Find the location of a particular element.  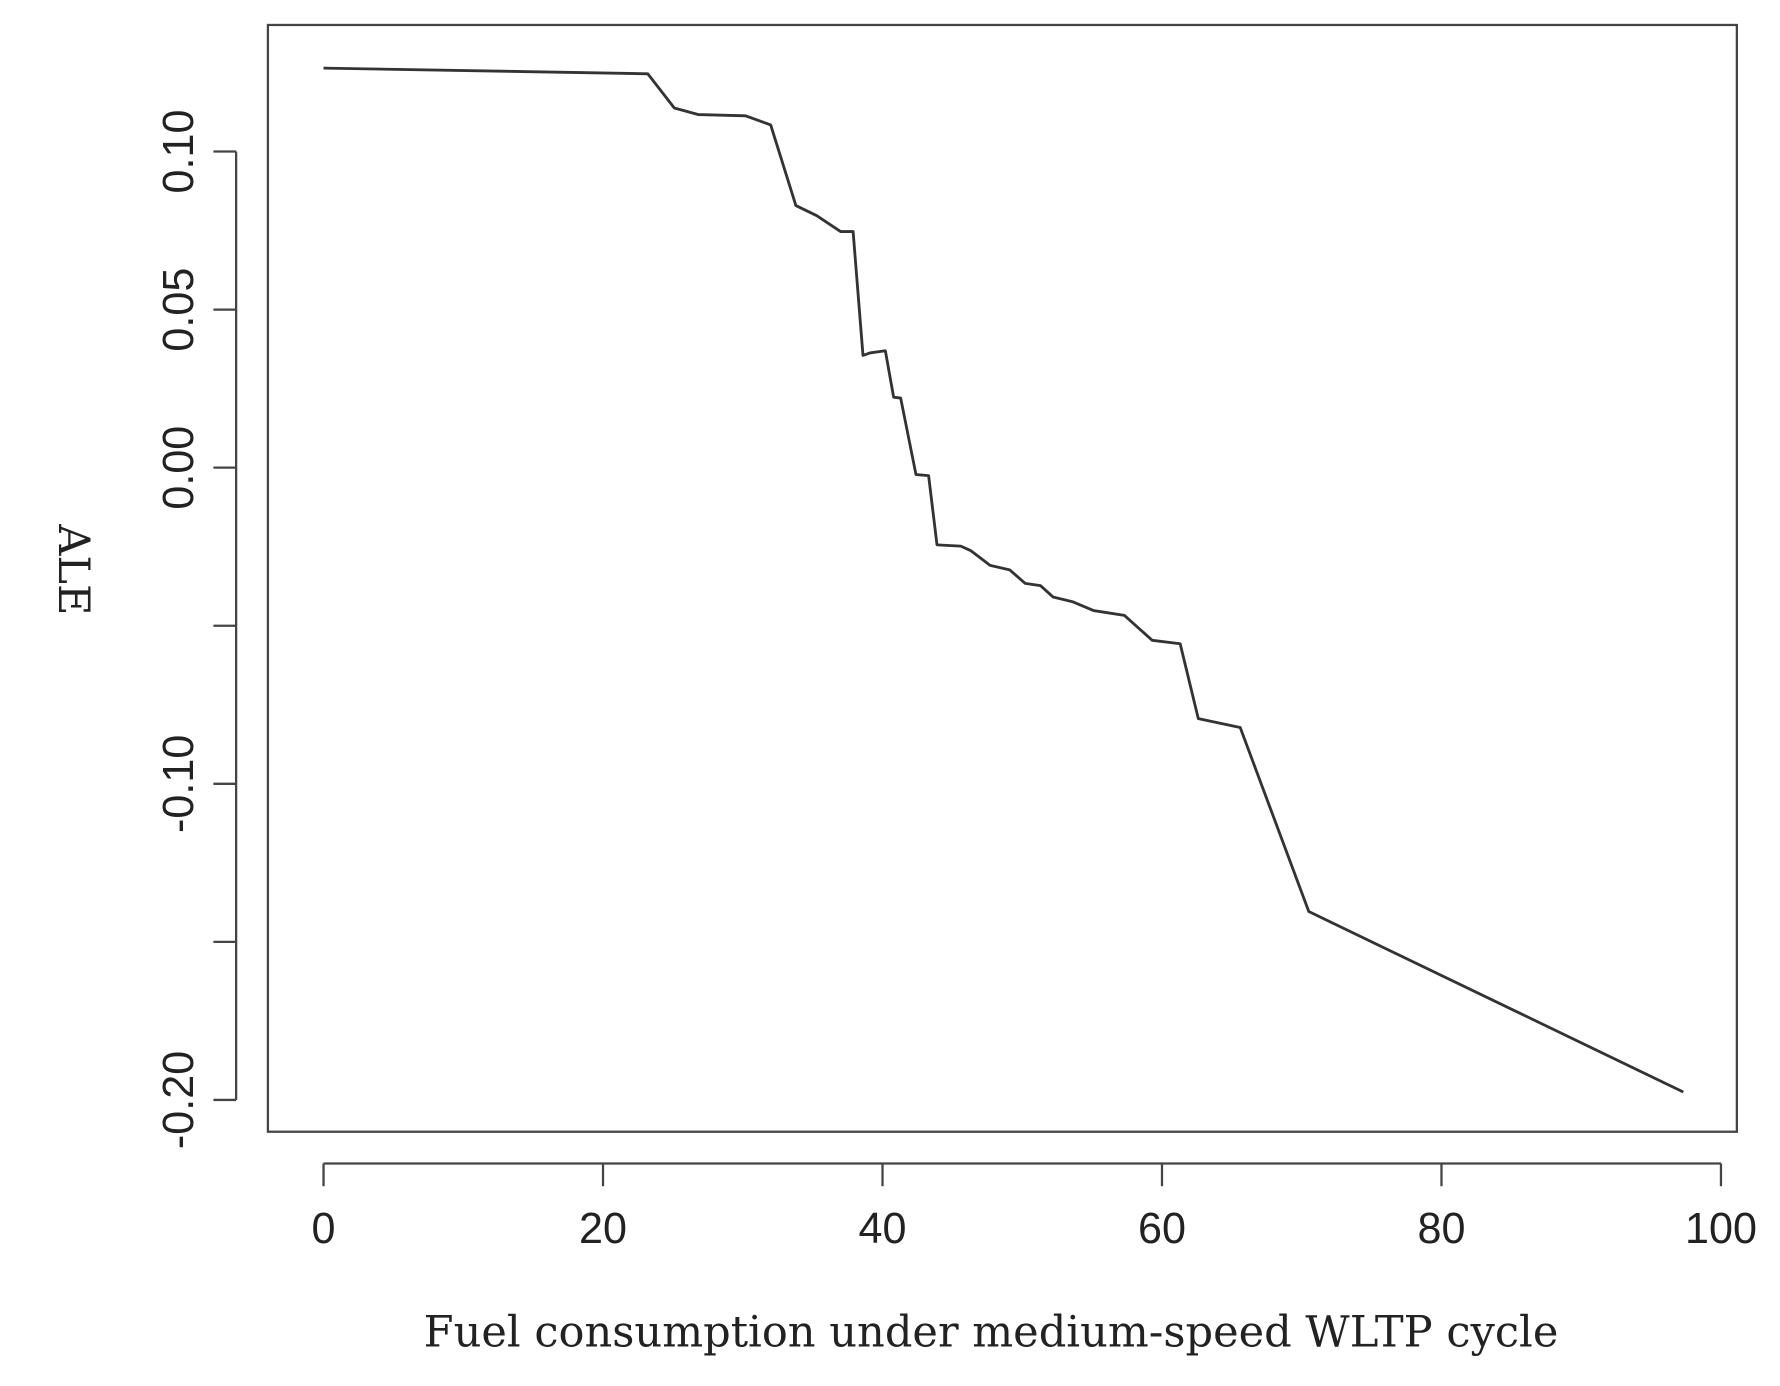

x-axis: 0 20 40 60 80 100 is located at coordinates (1034, 1207).